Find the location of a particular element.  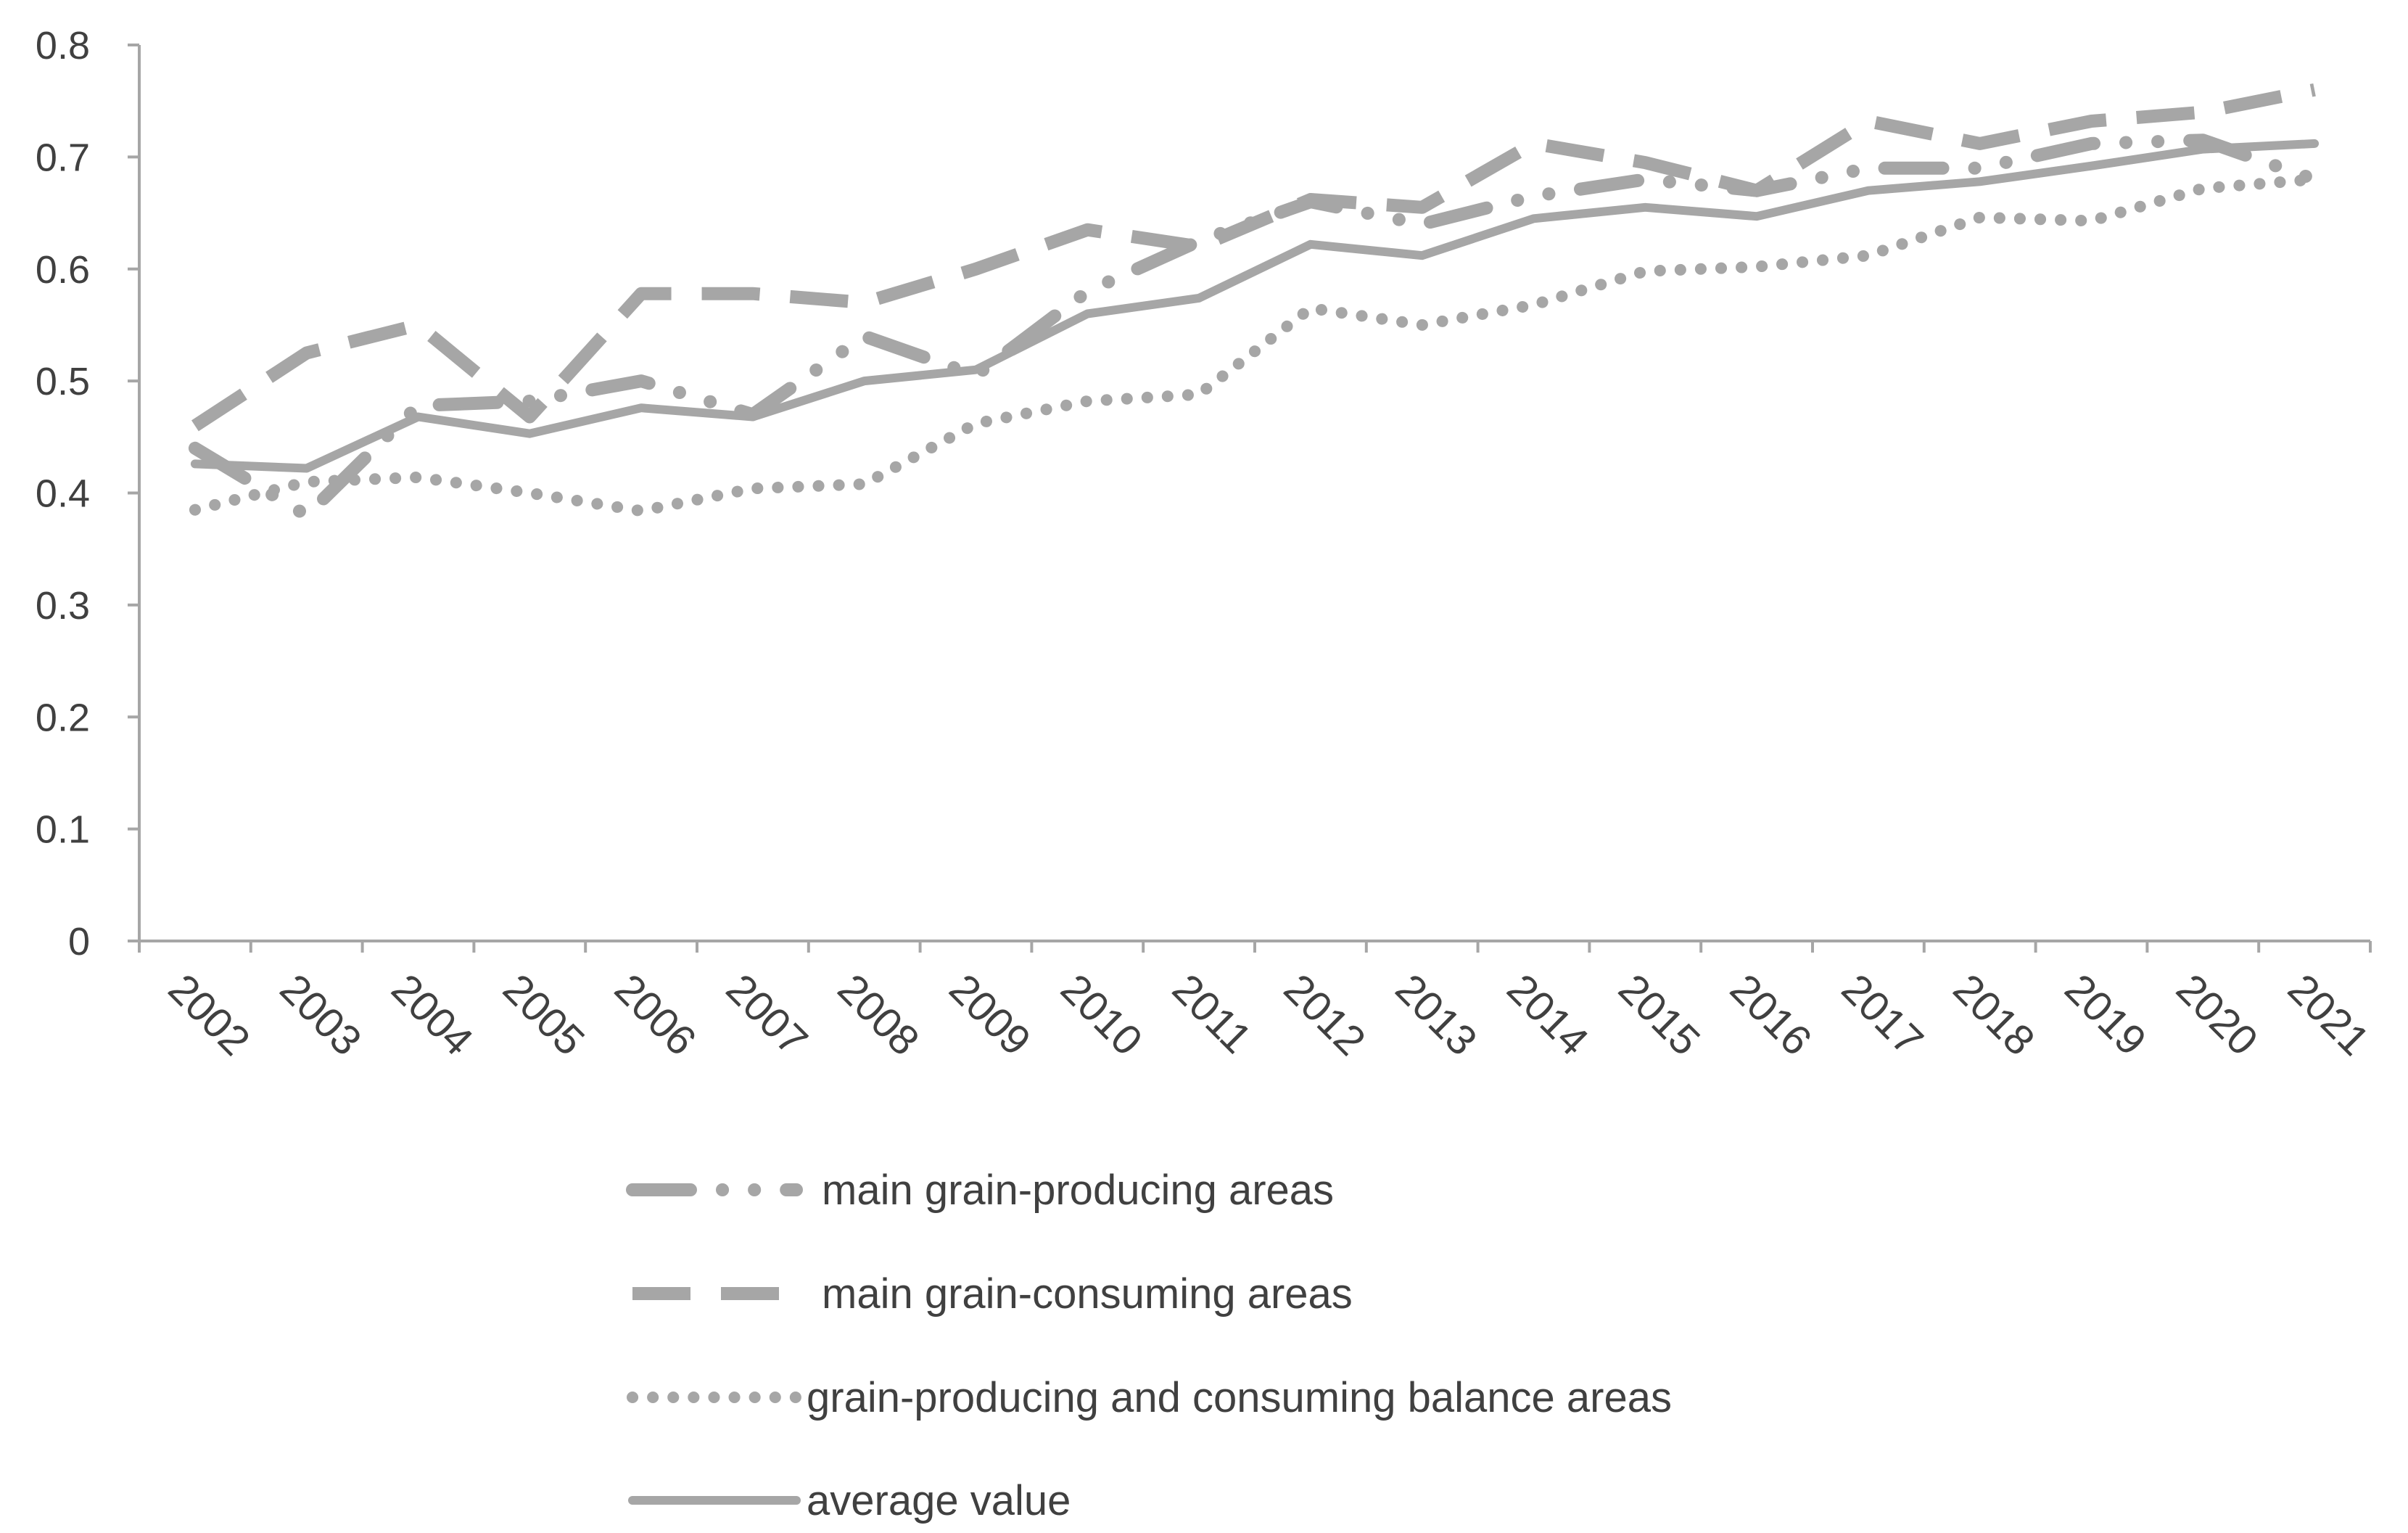

x-tick-label: 2002 is located at coordinates (209, 1014).